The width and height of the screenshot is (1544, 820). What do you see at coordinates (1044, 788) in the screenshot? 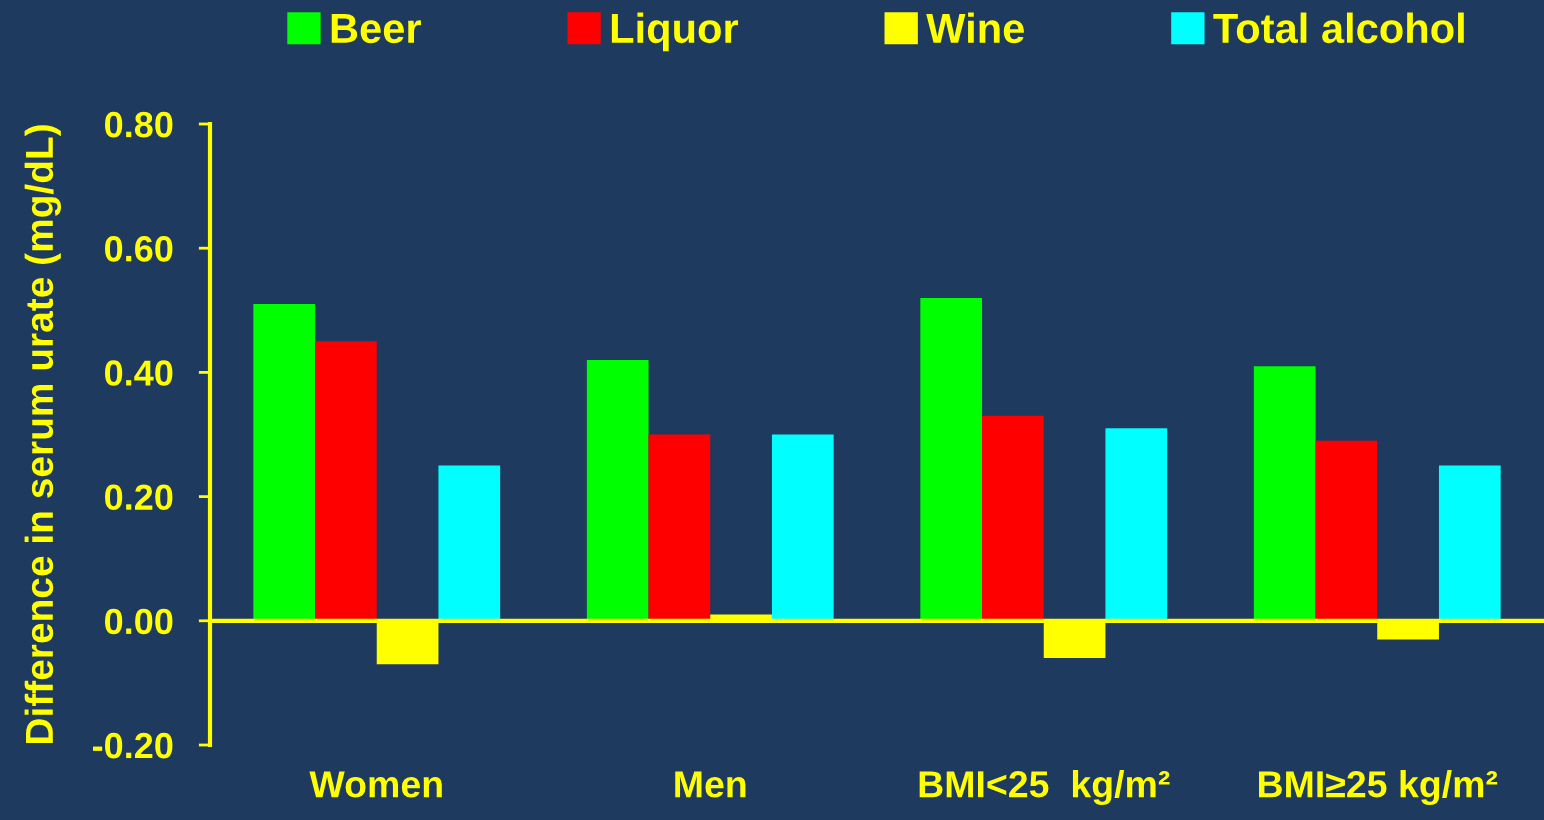
I see `x-tick-label: BMI<25 kg/m²` at bounding box center [1044, 788].